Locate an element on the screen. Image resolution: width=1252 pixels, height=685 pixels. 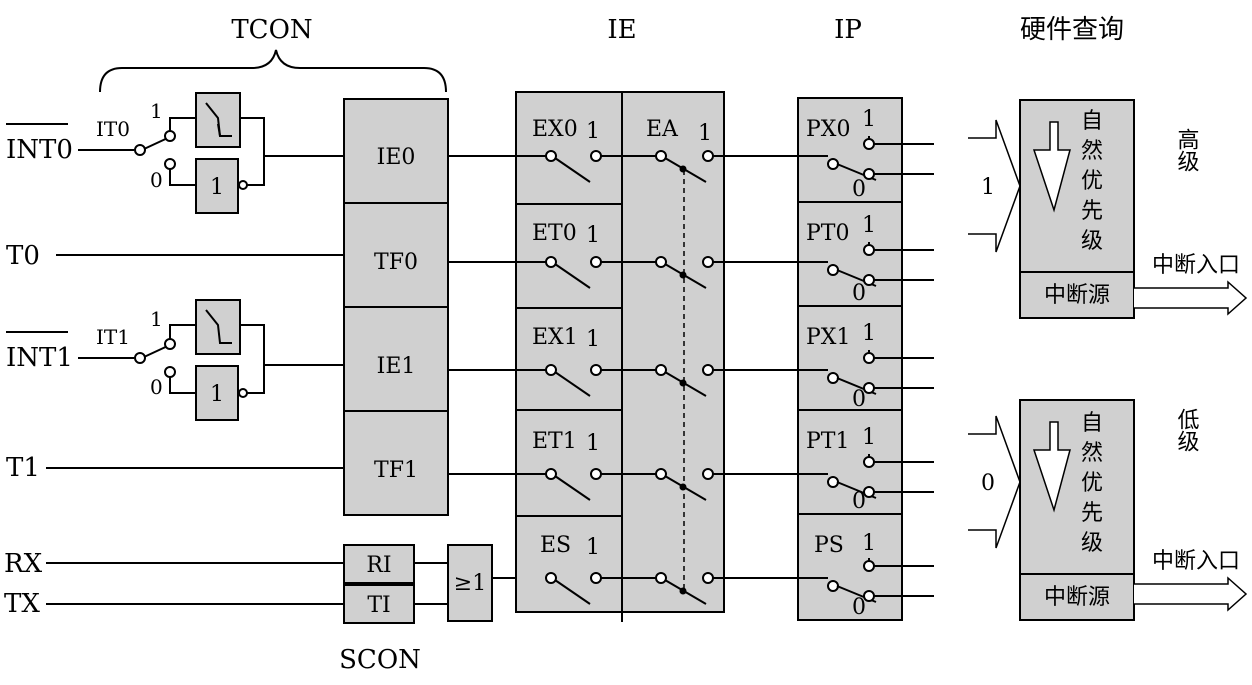
scon-flag-label: TI is located at coordinates (378, 605).